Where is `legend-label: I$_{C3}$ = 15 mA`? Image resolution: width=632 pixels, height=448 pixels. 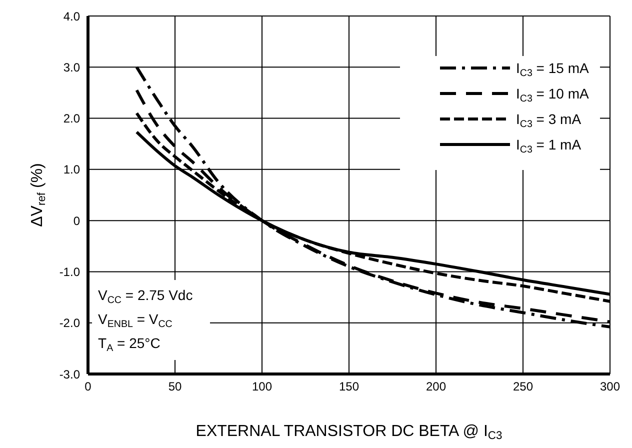
legend-label: I$_{C3}$ = 15 mA is located at coordinates (553, 69).